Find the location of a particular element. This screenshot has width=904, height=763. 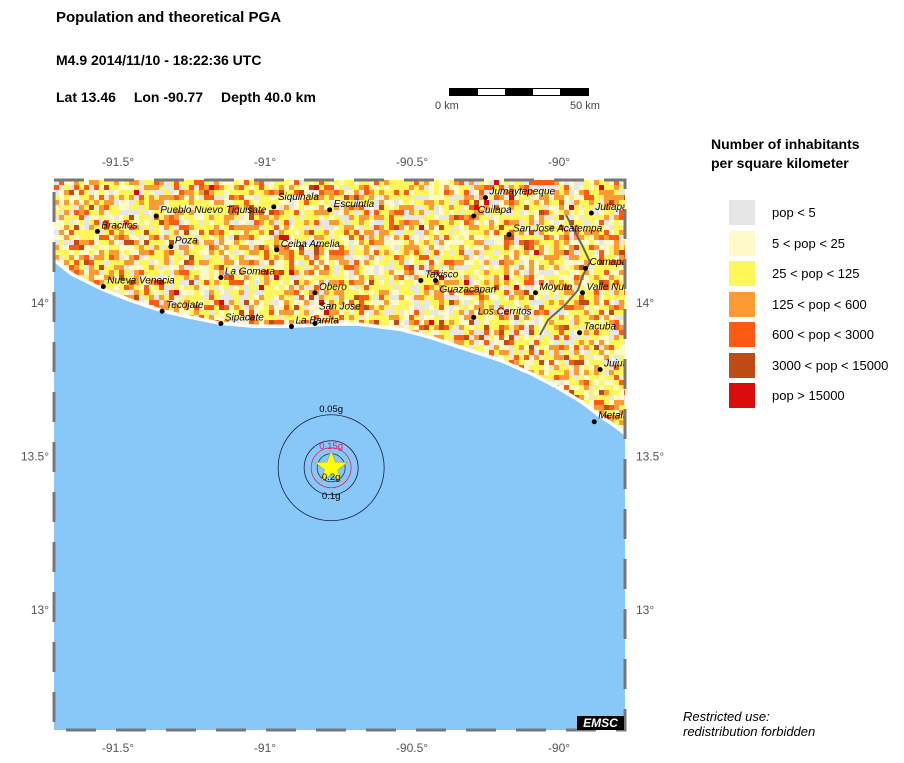

city-label: Ceiba Amelia is located at coordinates (311, 244).